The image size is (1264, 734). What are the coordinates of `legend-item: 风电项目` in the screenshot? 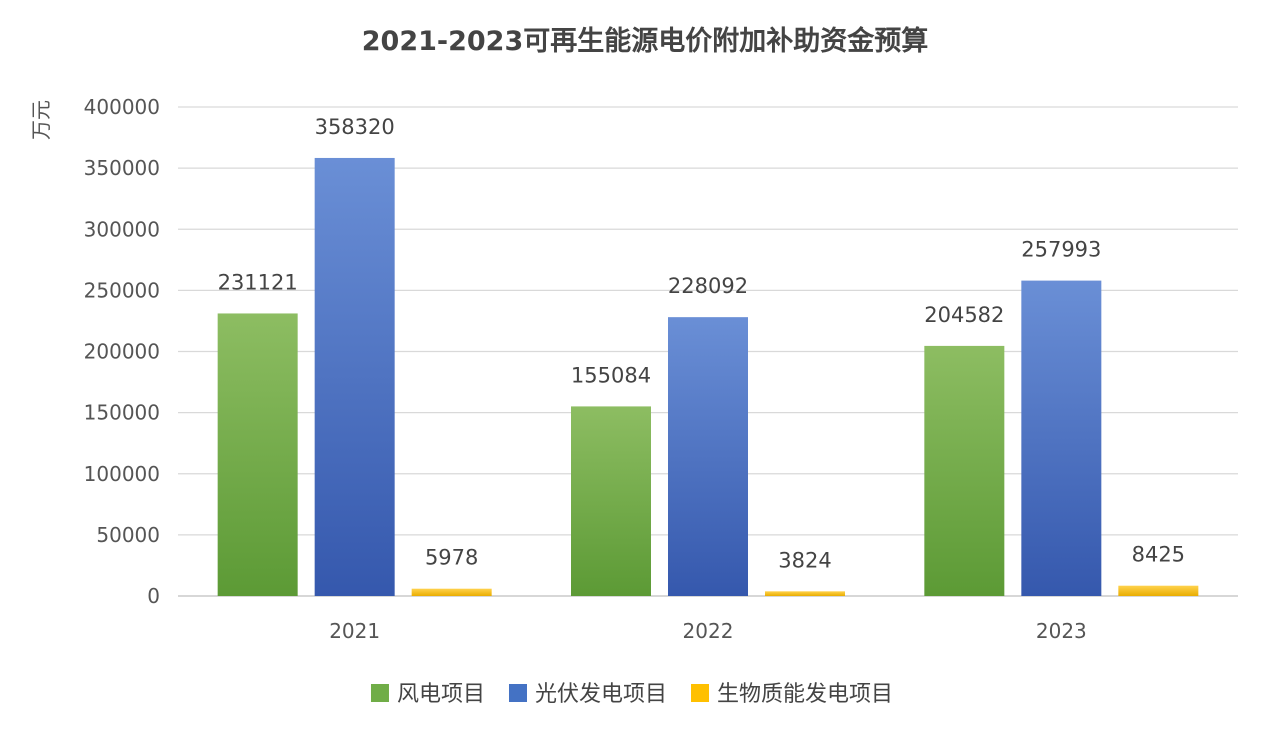 It's located at (427, 694).